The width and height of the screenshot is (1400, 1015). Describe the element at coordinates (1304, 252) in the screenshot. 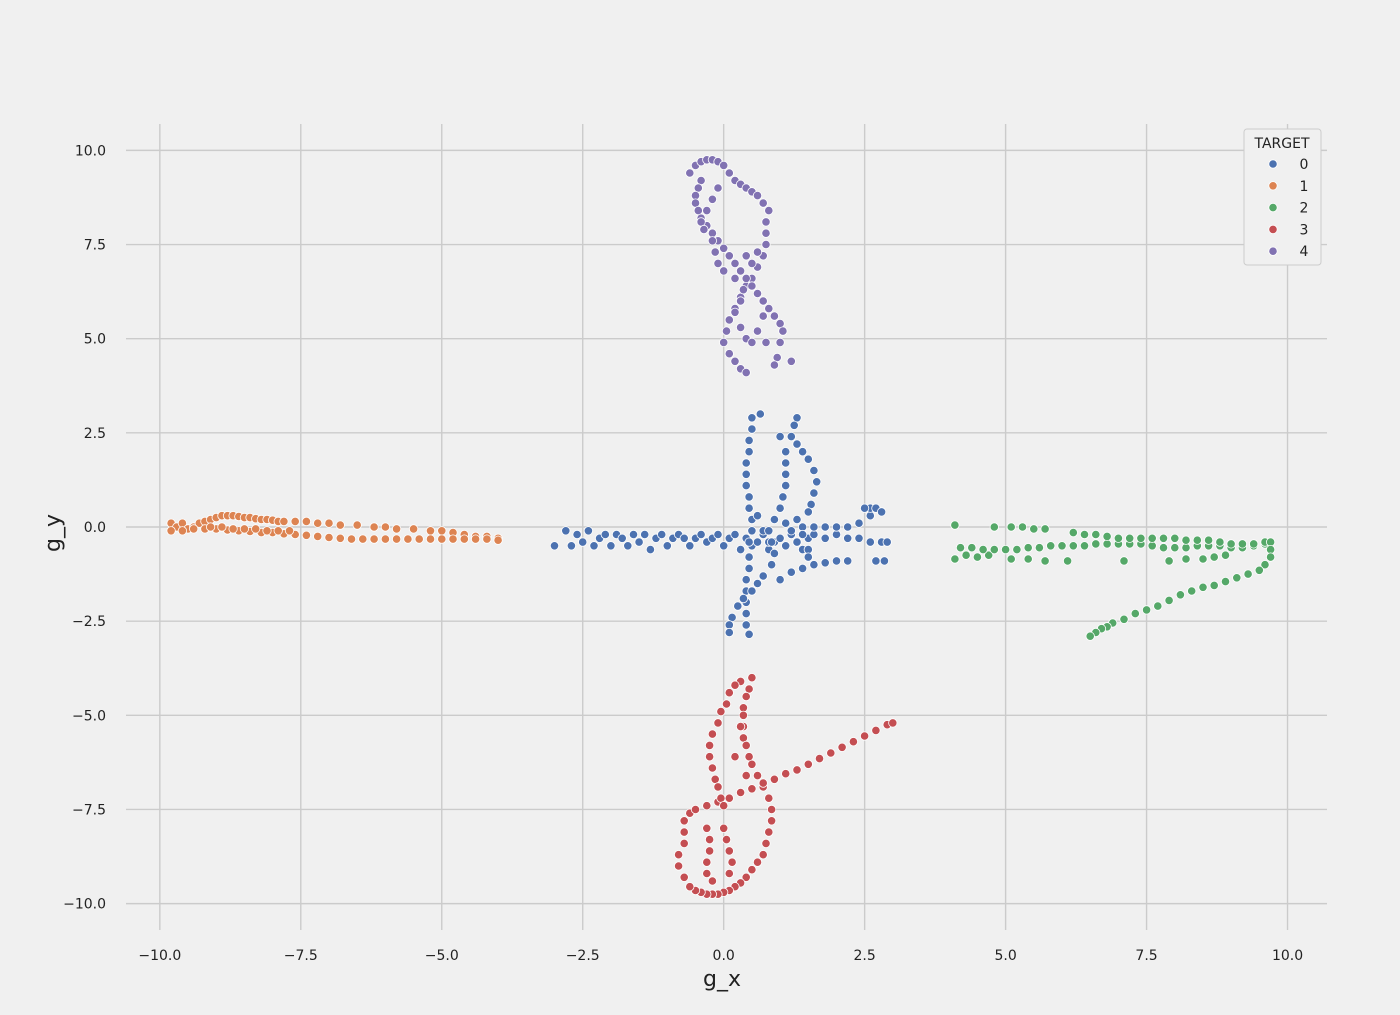

I see `legend-label: 4` at that location.